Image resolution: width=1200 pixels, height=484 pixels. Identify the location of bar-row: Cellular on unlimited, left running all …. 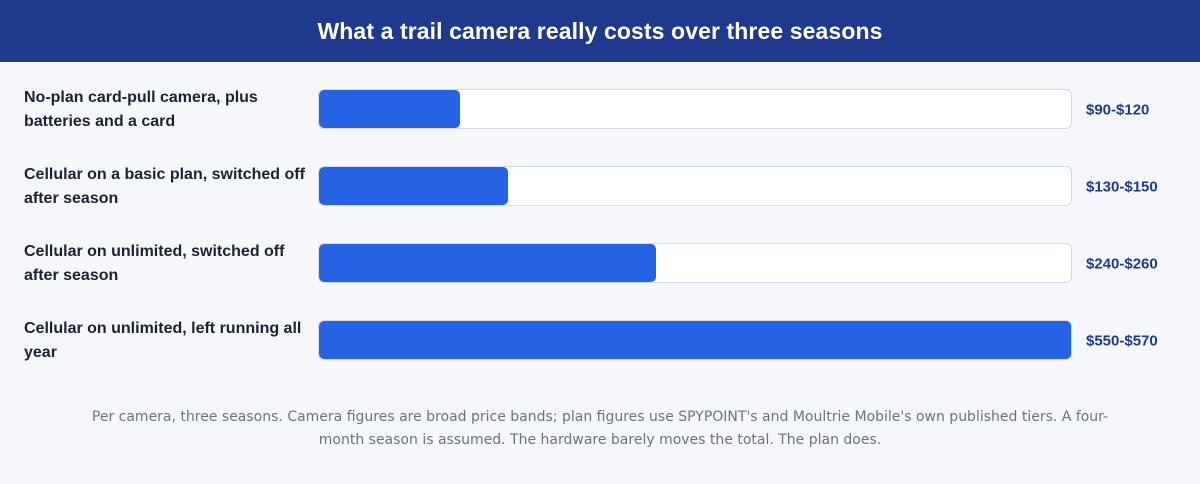
(600, 341).